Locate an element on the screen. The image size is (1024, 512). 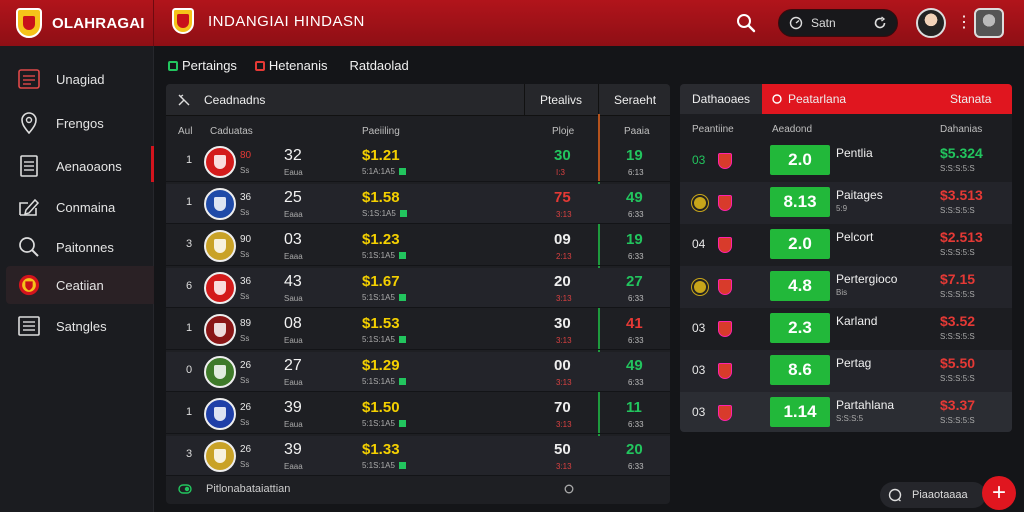
col-header-num: Aul is located at coordinates (185, 131).